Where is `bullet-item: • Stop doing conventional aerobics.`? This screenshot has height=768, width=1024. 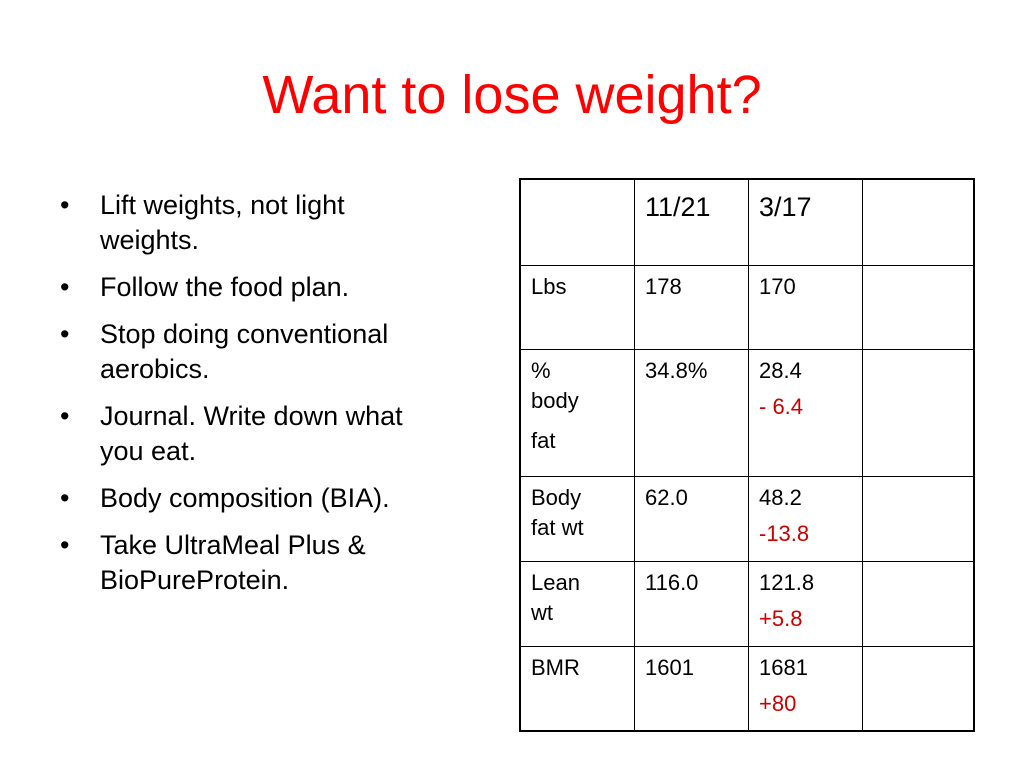 bullet-item: • Stop doing conventional aerobics. is located at coordinates (278, 352).